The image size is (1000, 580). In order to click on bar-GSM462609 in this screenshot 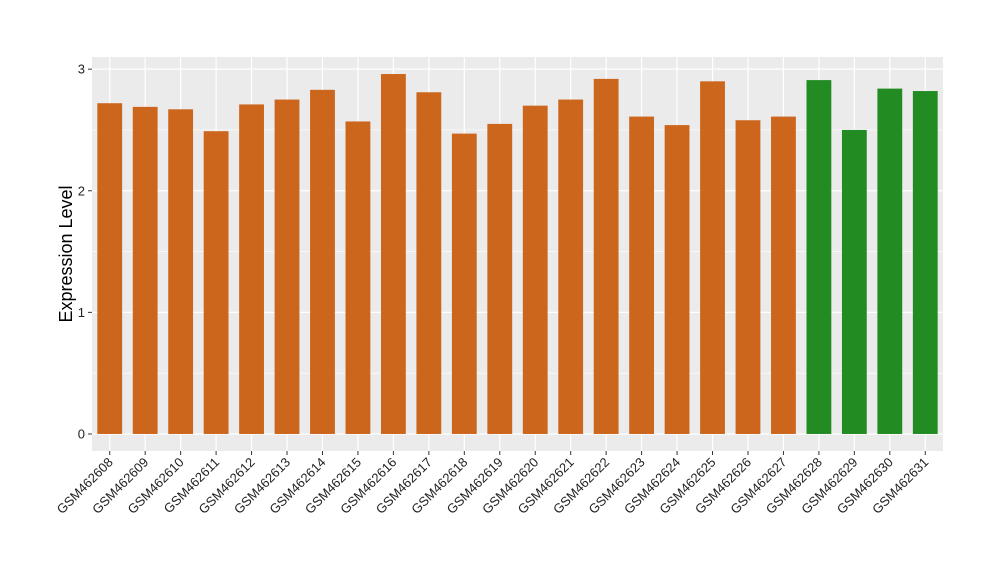, I will do `click(145, 270)`.